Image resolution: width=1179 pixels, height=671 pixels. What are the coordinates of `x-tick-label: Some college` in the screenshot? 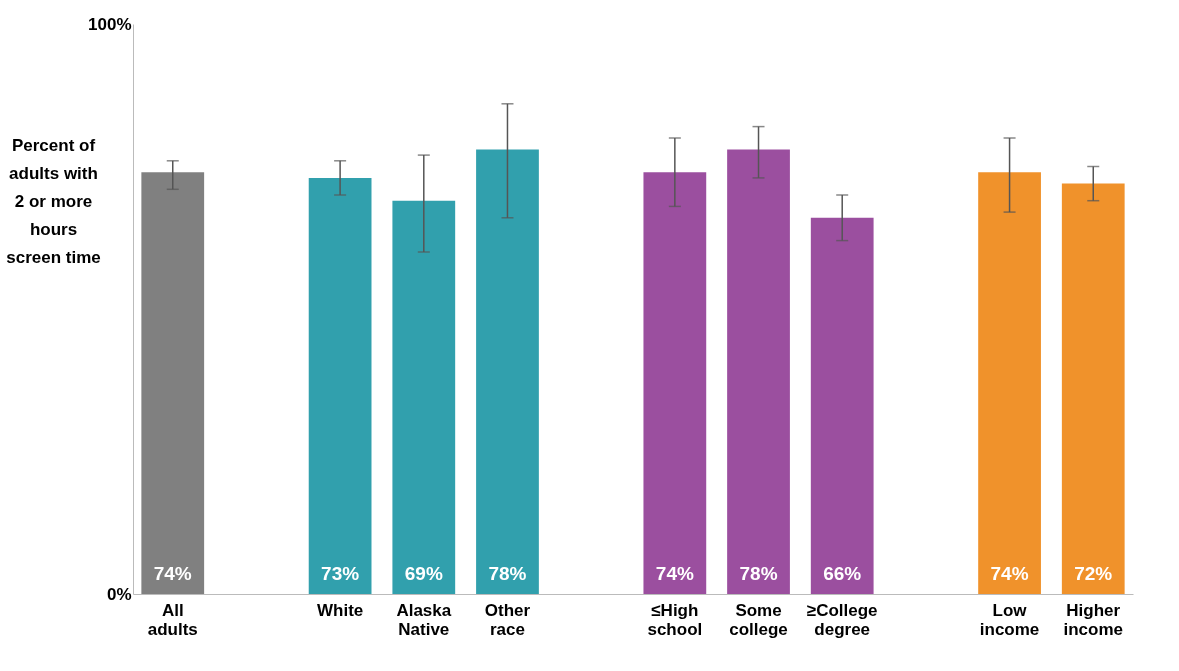 It's located at (758, 619).